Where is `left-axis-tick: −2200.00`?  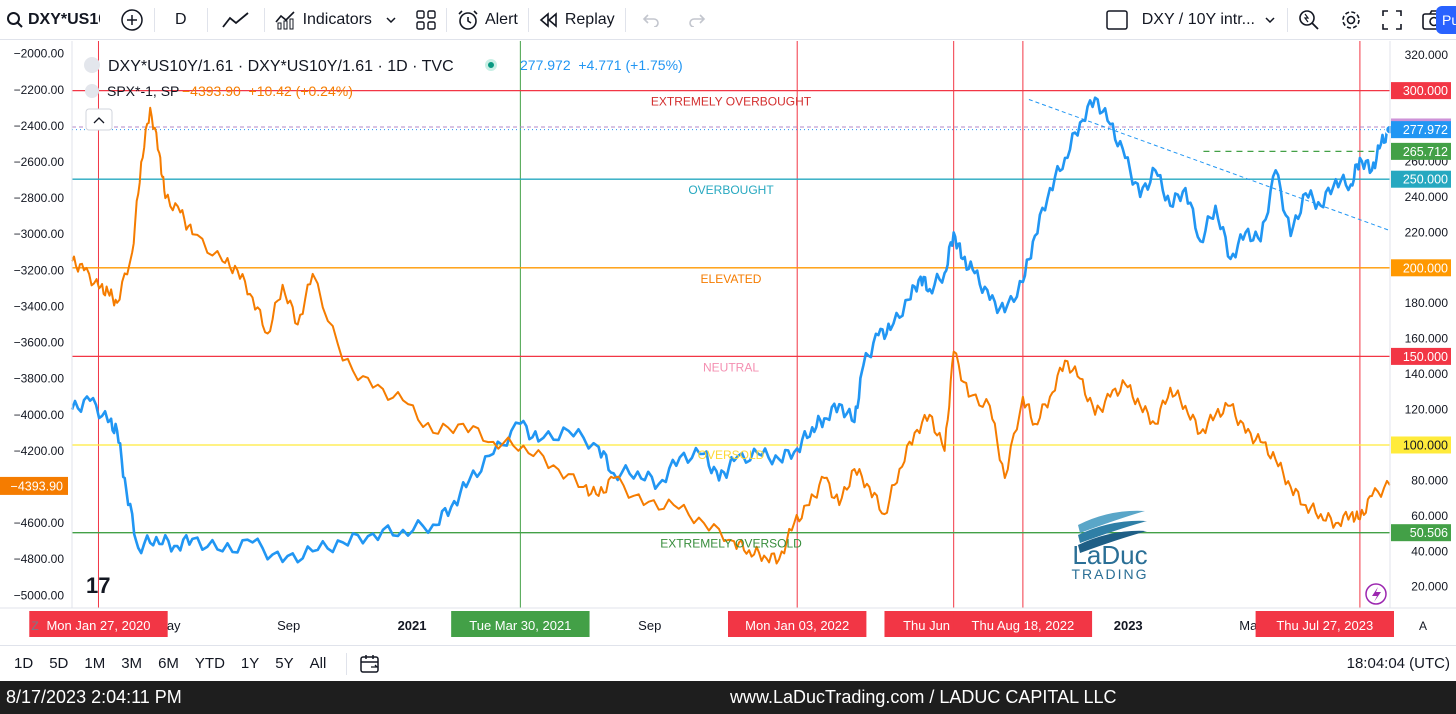
left-axis-tick: −2200.00 is located at coordinates (39, 90).